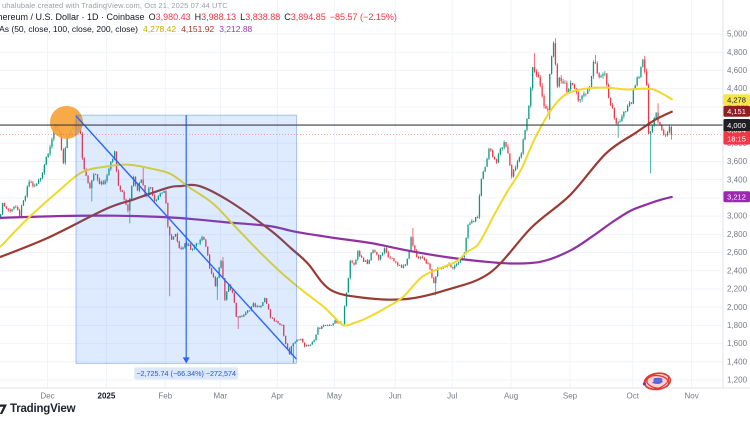 Image resolution: width=750 pixels, height=430 pixels. Describe the element at coordinates (691, 396) in the screenshot. I see `svg-text: Nov` at that location.